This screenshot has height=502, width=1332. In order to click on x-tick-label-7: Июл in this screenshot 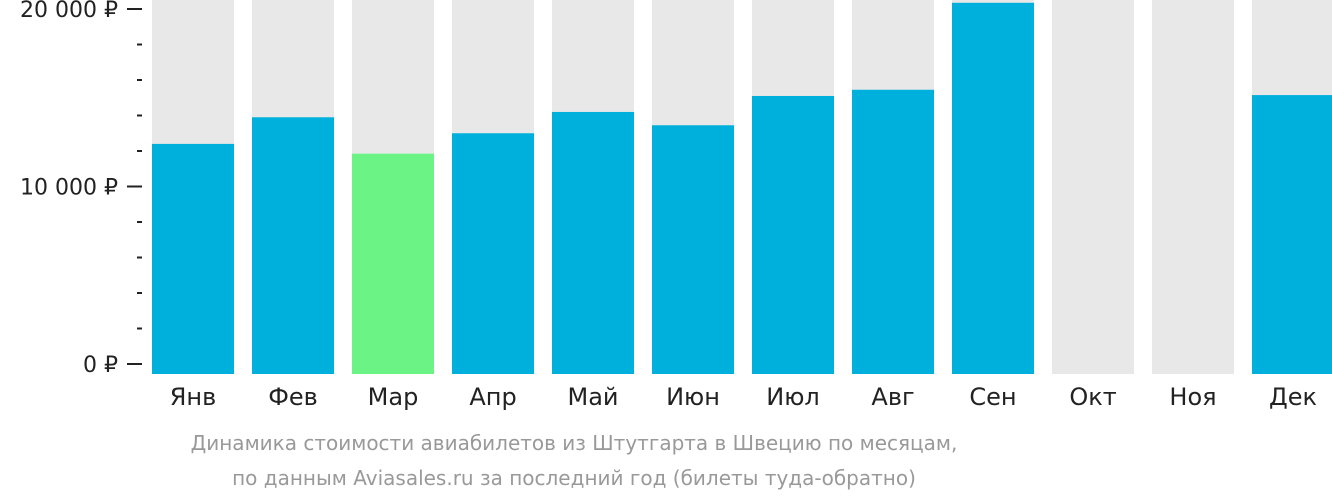, I will do `click(793, 397)`.